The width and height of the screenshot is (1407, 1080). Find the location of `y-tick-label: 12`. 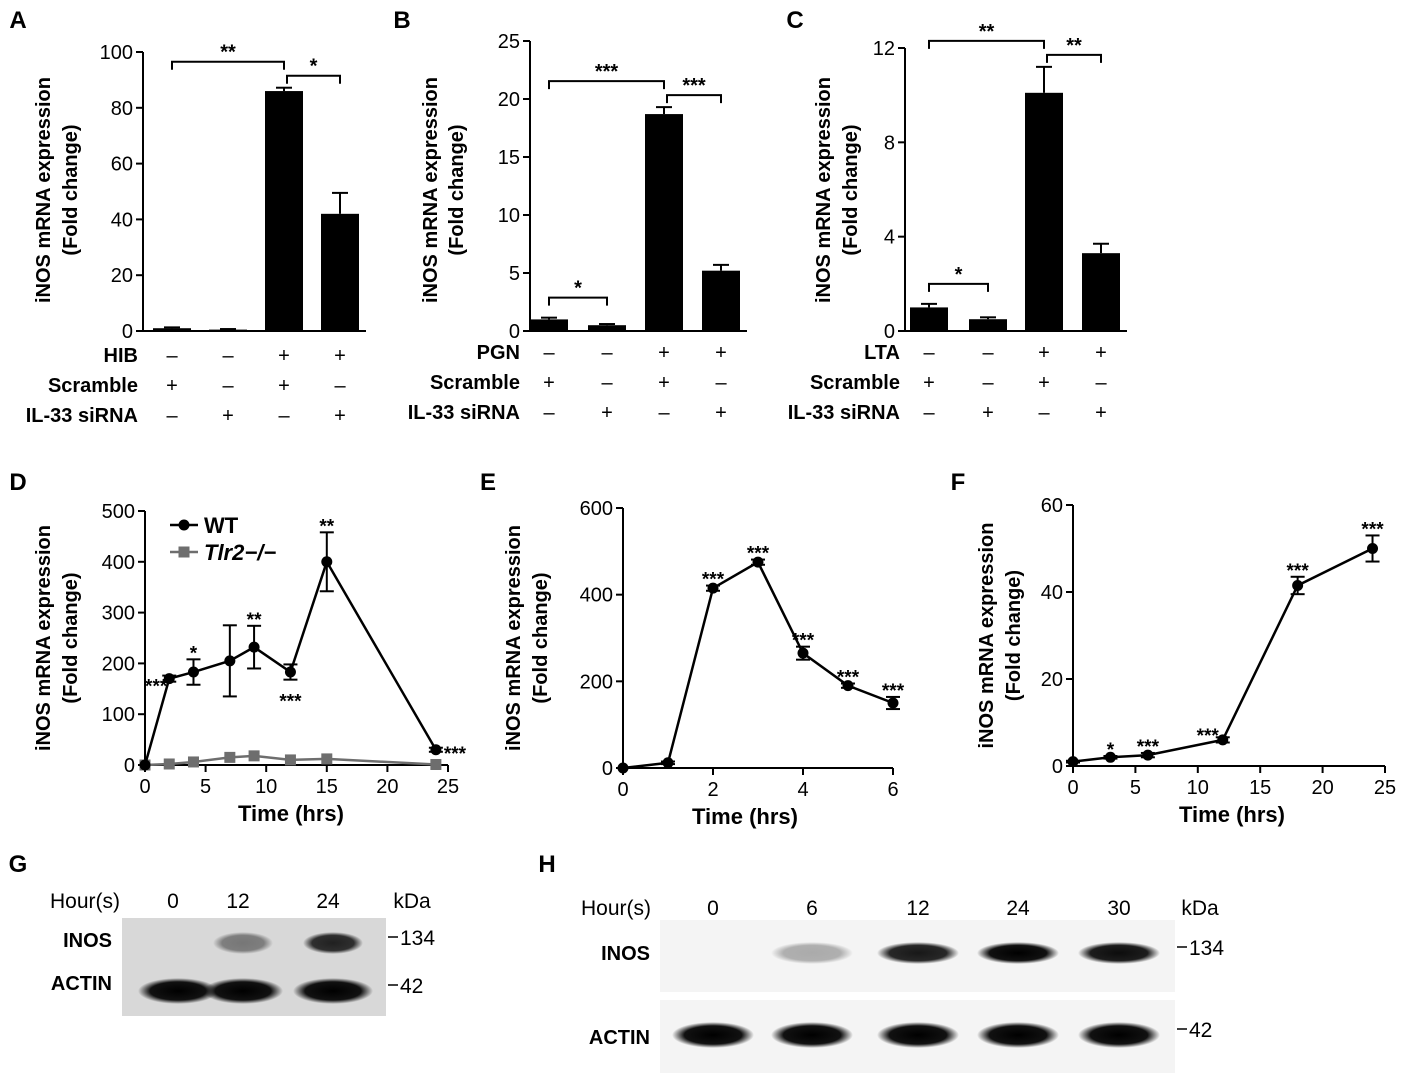

y-tick-label: 12 is located at coordinates (884, 49).